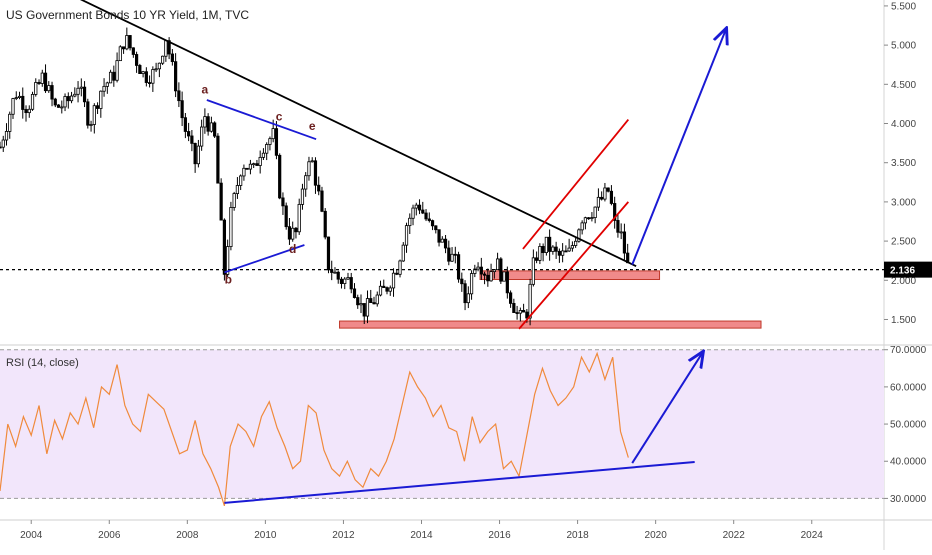 This screenshot has height=555, width=932. Describe the element at coordinates (908, 269) in the screenshot. I see `last-price-box` at that location.